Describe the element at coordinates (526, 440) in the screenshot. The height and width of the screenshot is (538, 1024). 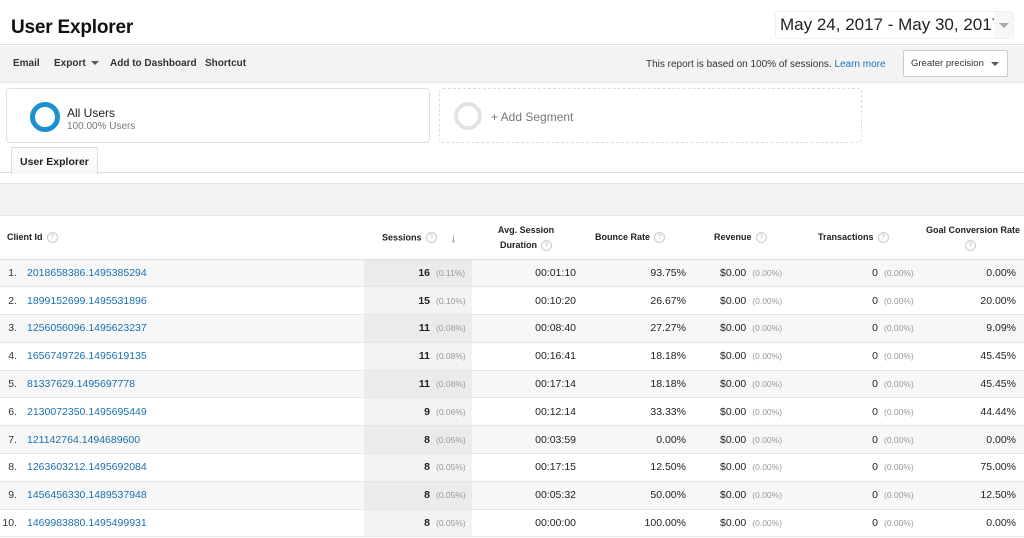
I see `avg-session-duration-cell: 00:03:59` at that location.